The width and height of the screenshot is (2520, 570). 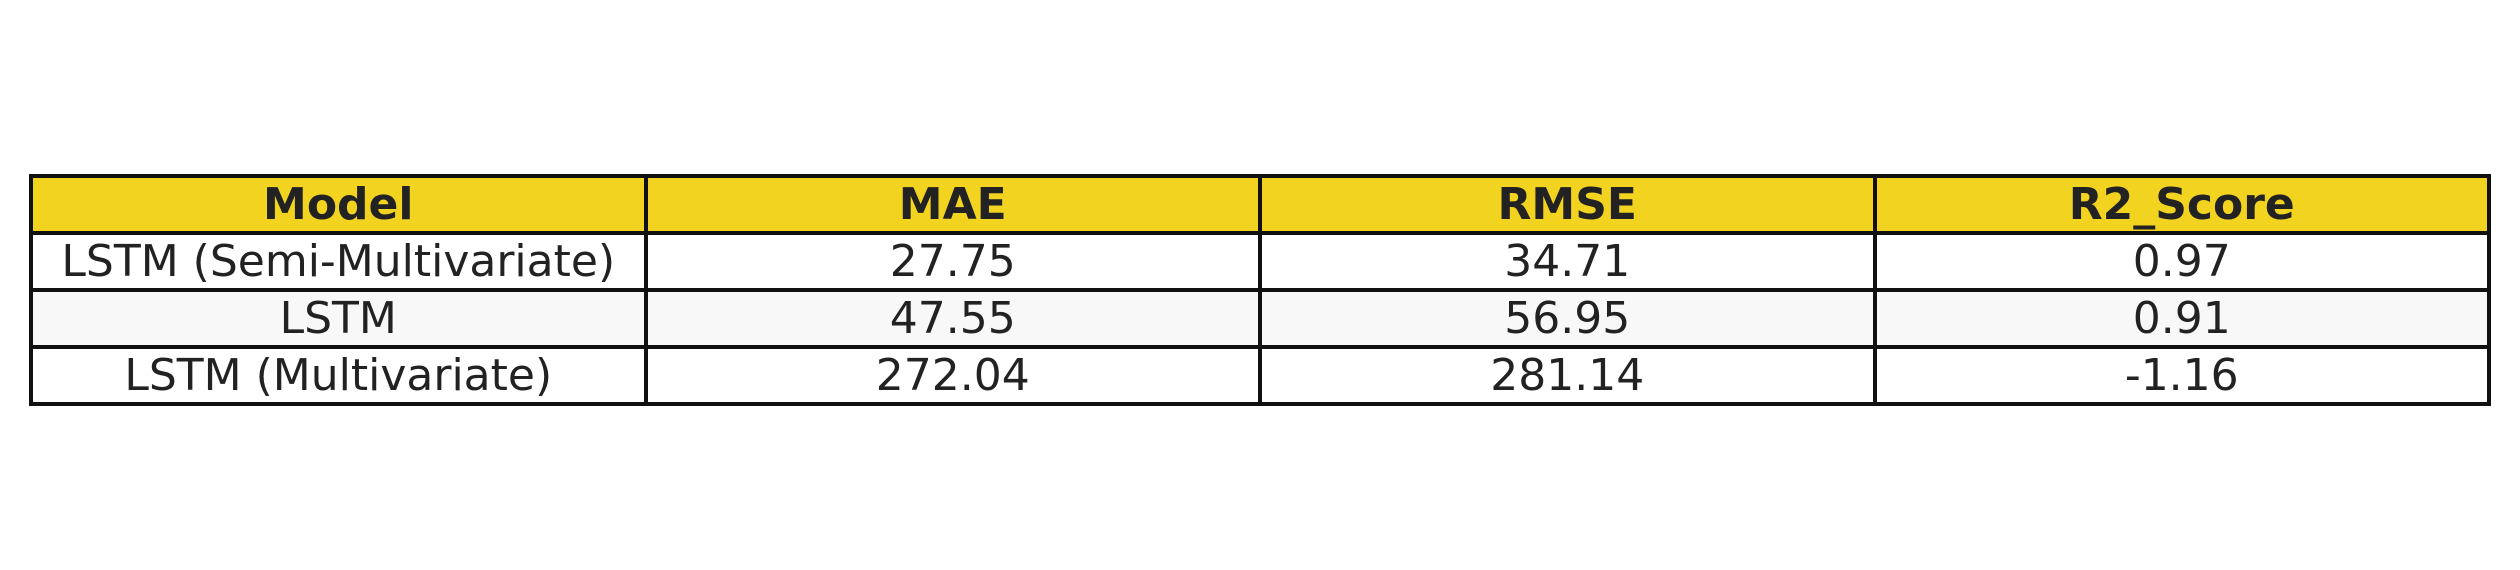 I want to click on cell-r2-score: 0.97, so click(x=2181, y=261).